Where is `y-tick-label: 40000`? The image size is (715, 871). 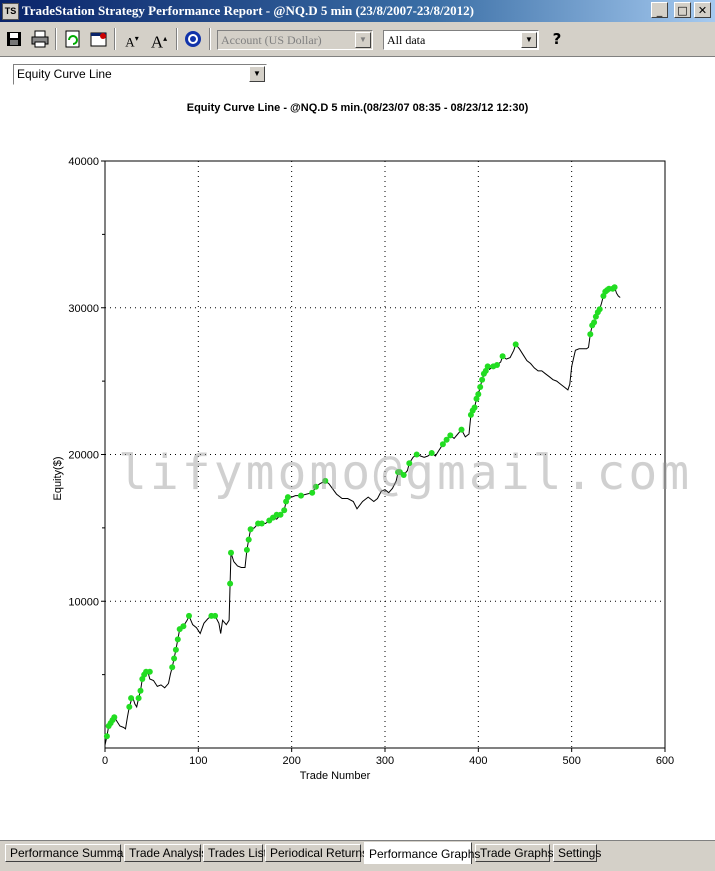
y-tick-label: 40000 is located at coordinates (83, 162).